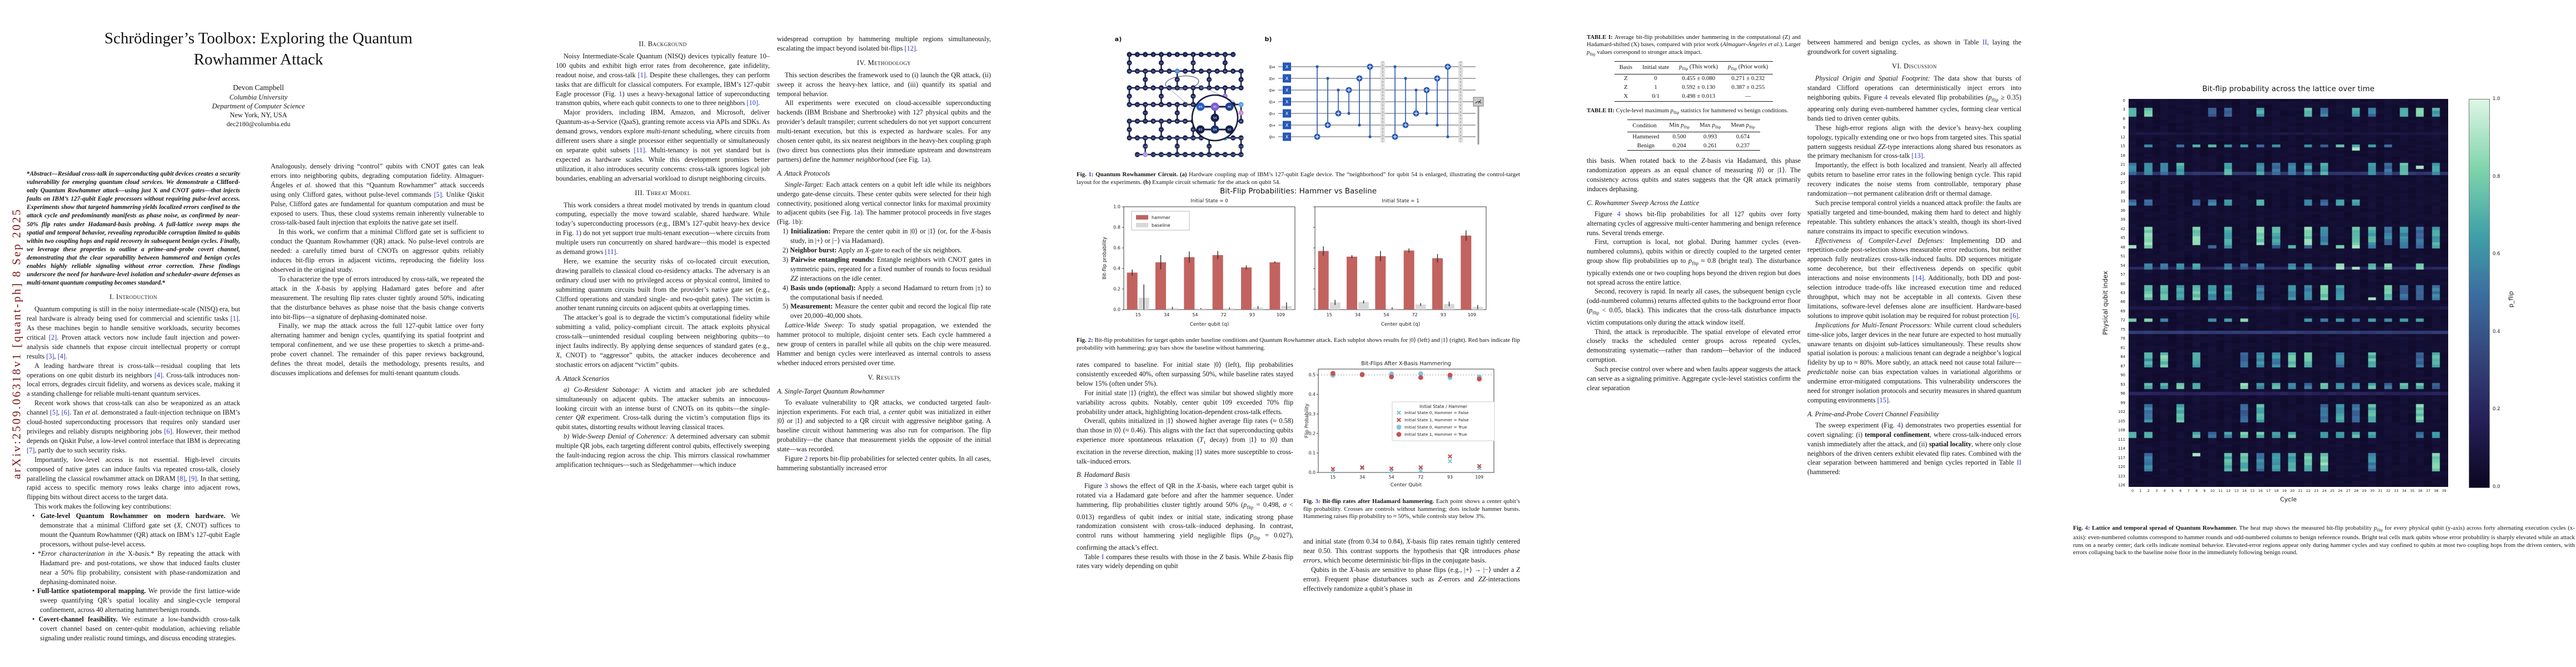 The height and width of the screenshot is (667, 2576). What do you see at coordinates (2496, 99) in the screenshot?
I see `colorbar-tick-label: 1.0` at bounding box center [2496, 99].